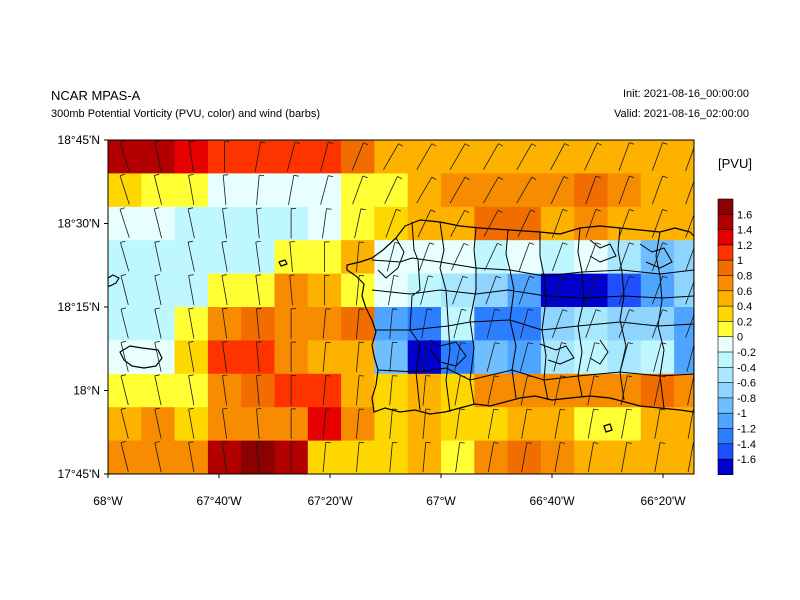  I want to click on coastline-hispaniola, so click(114, 280).